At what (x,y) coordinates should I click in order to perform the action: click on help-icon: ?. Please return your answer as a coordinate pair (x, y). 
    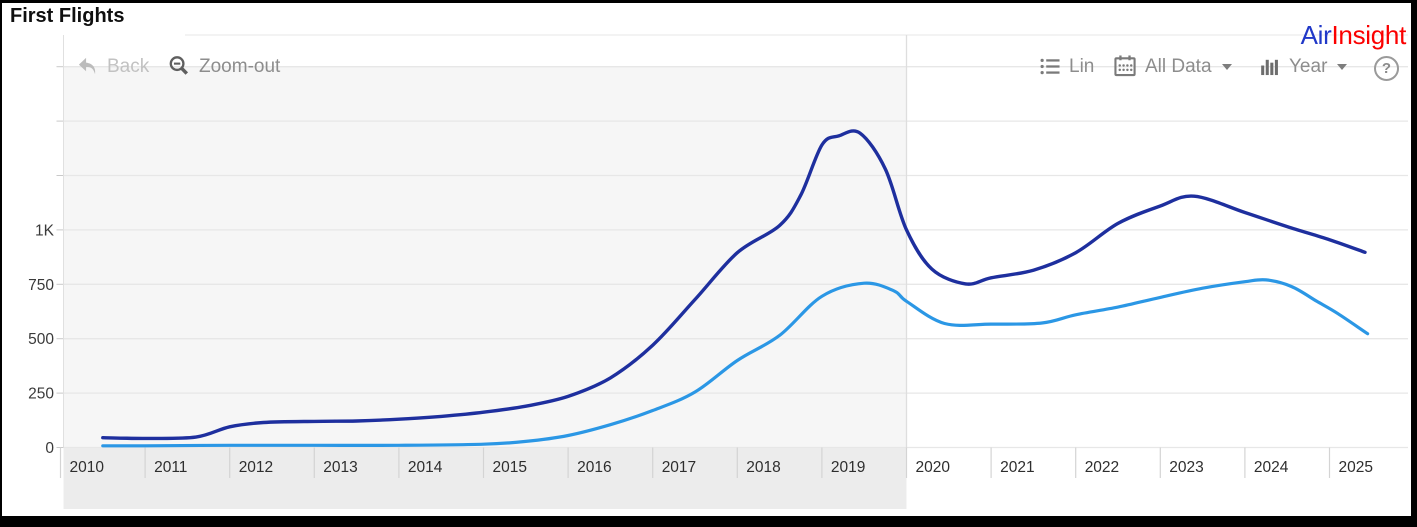
    Looking at the image, I should click on (1386, 68).